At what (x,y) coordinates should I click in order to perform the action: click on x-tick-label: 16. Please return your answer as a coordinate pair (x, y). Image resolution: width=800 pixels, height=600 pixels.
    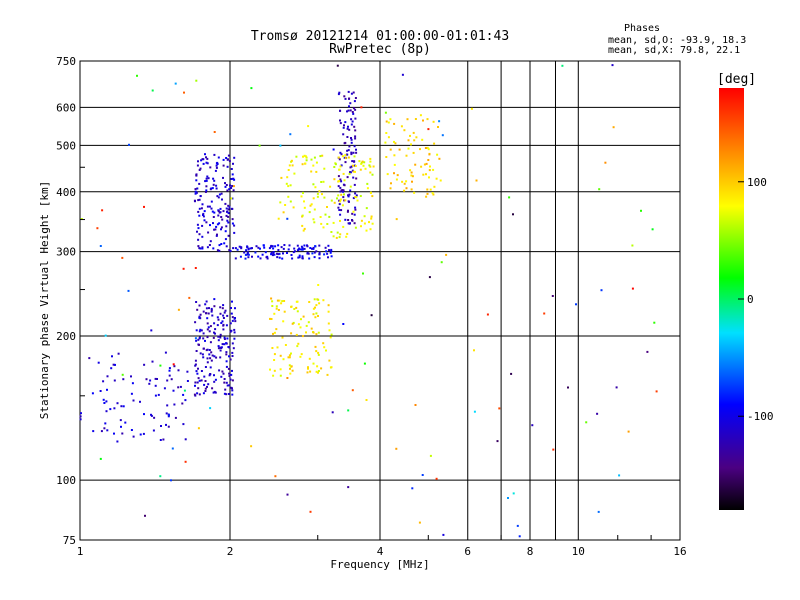
    Looking at the image, I should click on (679, 551).